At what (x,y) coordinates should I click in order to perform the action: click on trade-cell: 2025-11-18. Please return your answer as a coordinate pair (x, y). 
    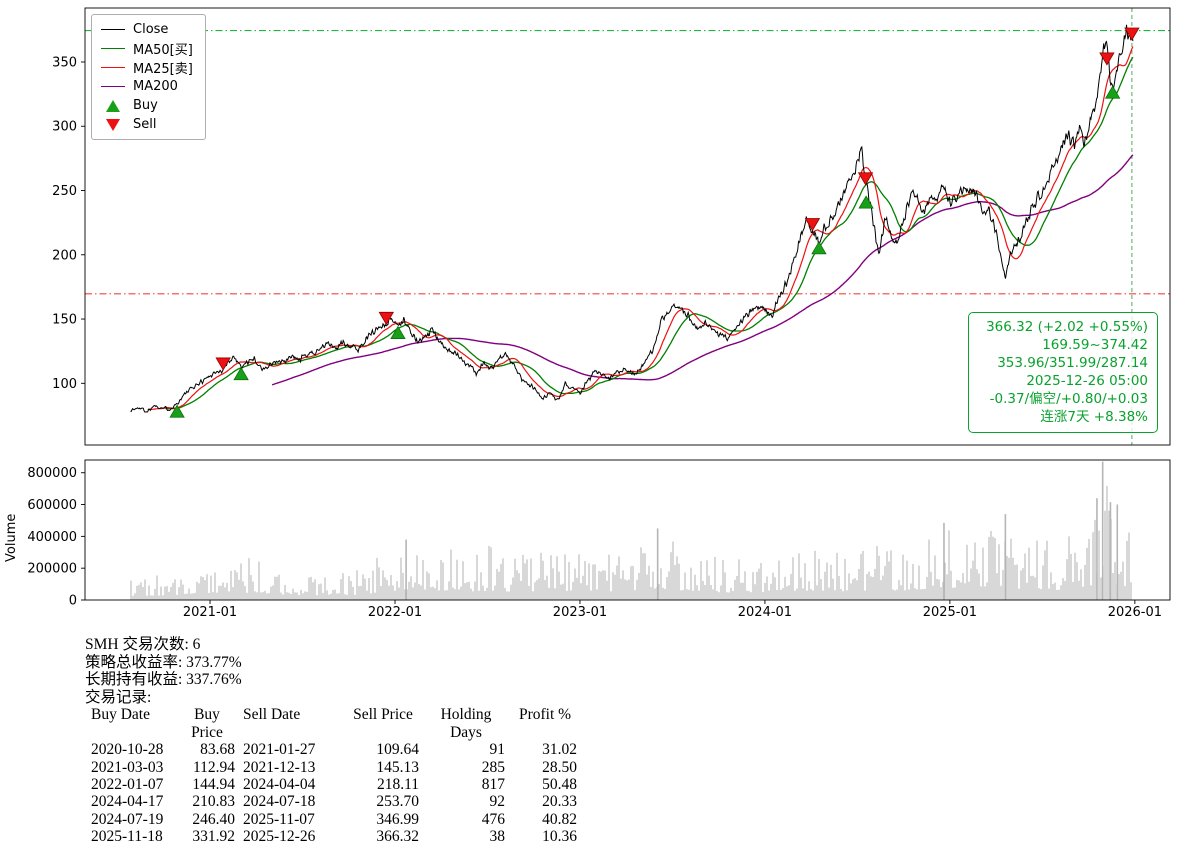
    Looking at the image, I should click on (127, 837).